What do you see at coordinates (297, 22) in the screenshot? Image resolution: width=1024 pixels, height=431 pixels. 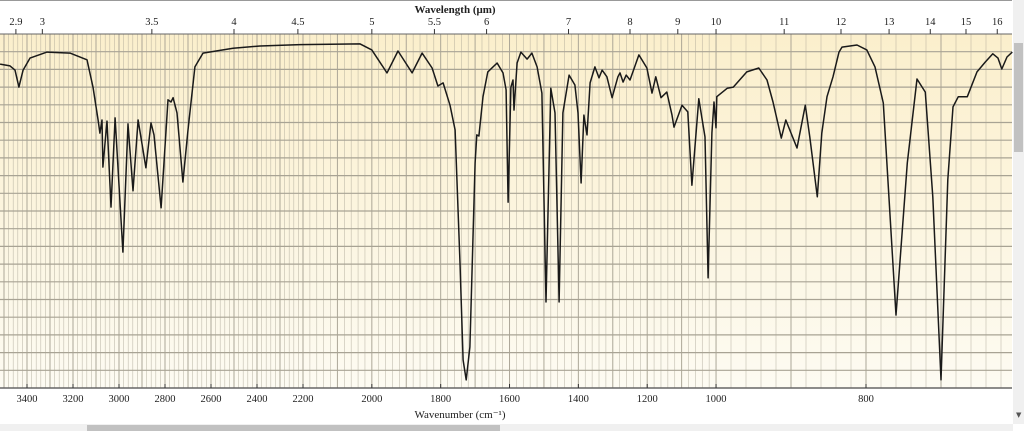 I see `x2-tick-label: 4.5` at bounding box center [297, 22].